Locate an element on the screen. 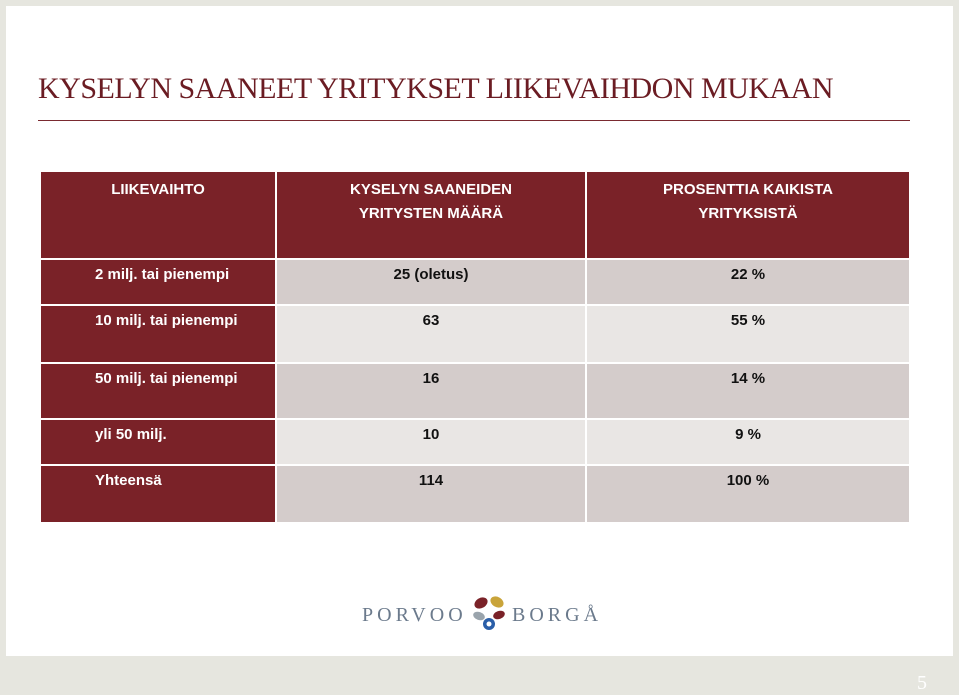 Image resolution: width=959 pixels, height=695 pixels. table-row: yli 50 milj. 10 9 % is located at coordinates (475, 442).